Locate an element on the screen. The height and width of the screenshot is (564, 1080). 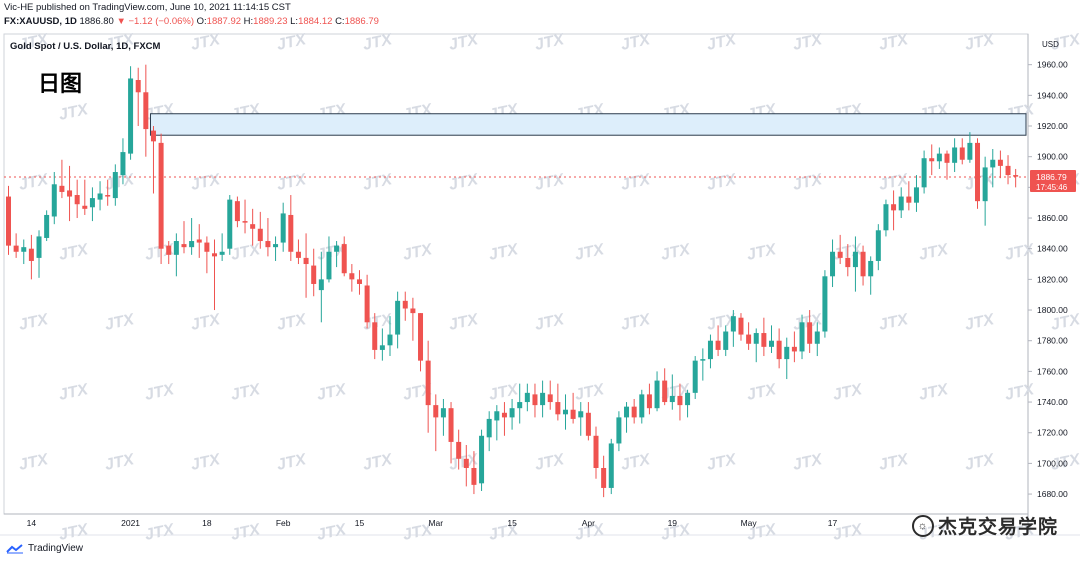
close-label: C: is located at coordinates (340, 21).